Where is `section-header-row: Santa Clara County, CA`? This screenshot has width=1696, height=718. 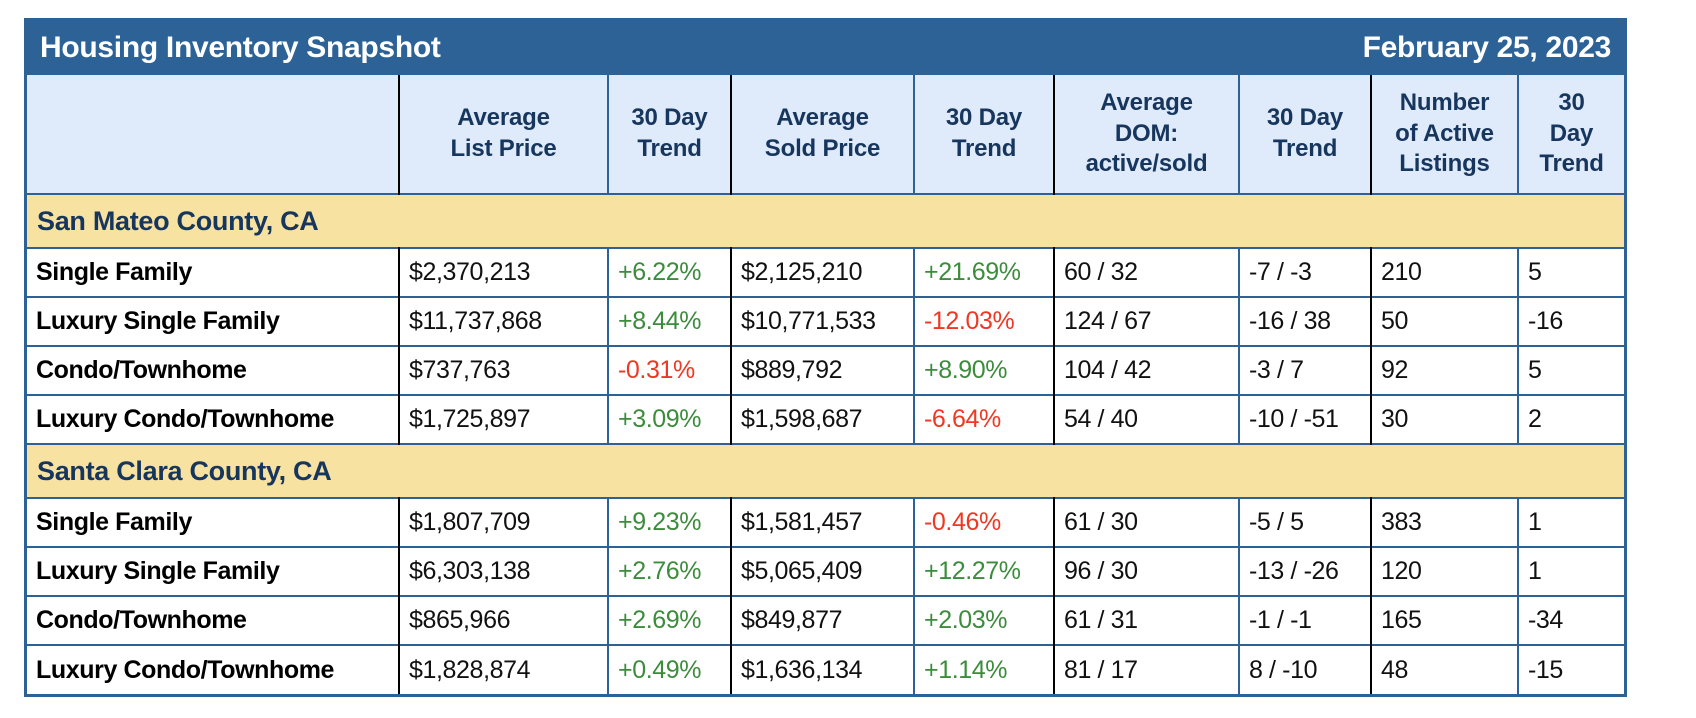
section-header-row: Santa Clara County, CA is located at coordinates (825, 471).